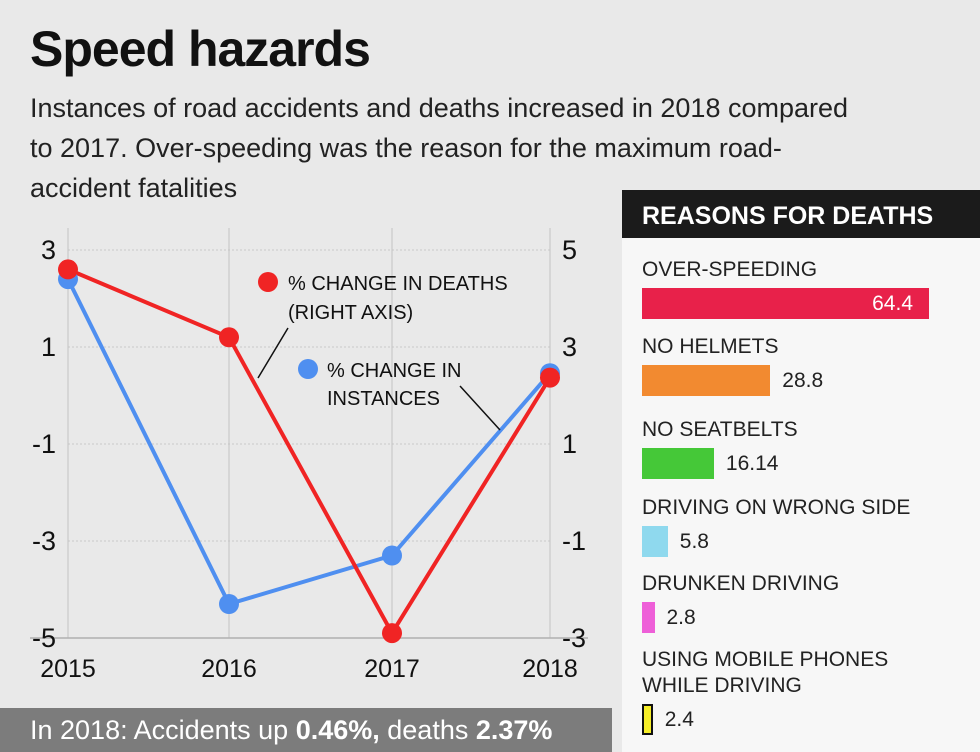 The image size is (980, 752). Describe the element at coordinates (427, 730) in the screenshot. I see `footer-middle: deaths` at that location.